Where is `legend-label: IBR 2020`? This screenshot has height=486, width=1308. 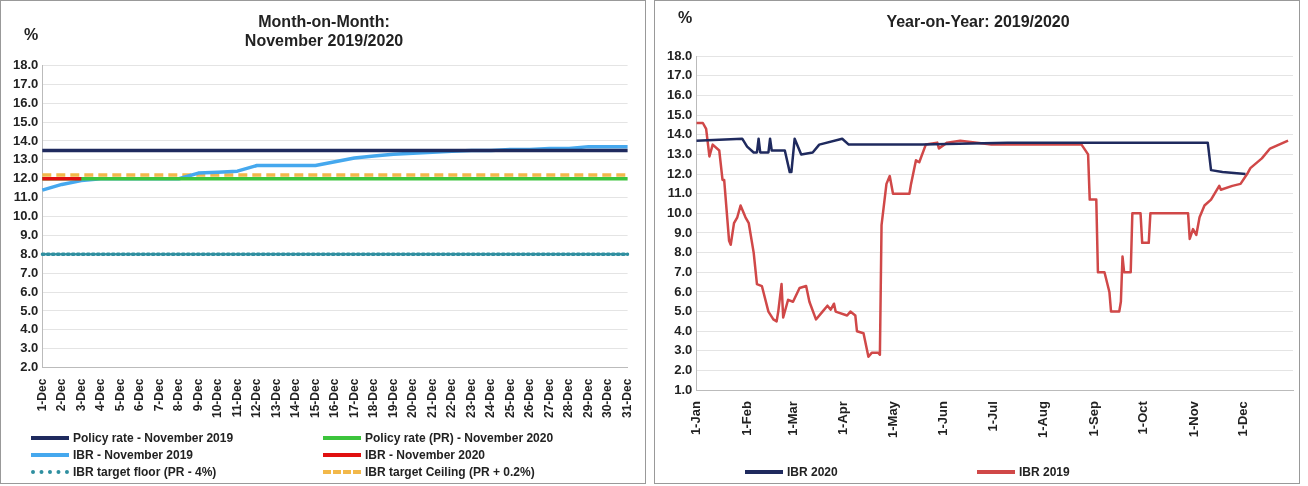
legend-label: IBR 2020 is located at coordinates (812, 472).